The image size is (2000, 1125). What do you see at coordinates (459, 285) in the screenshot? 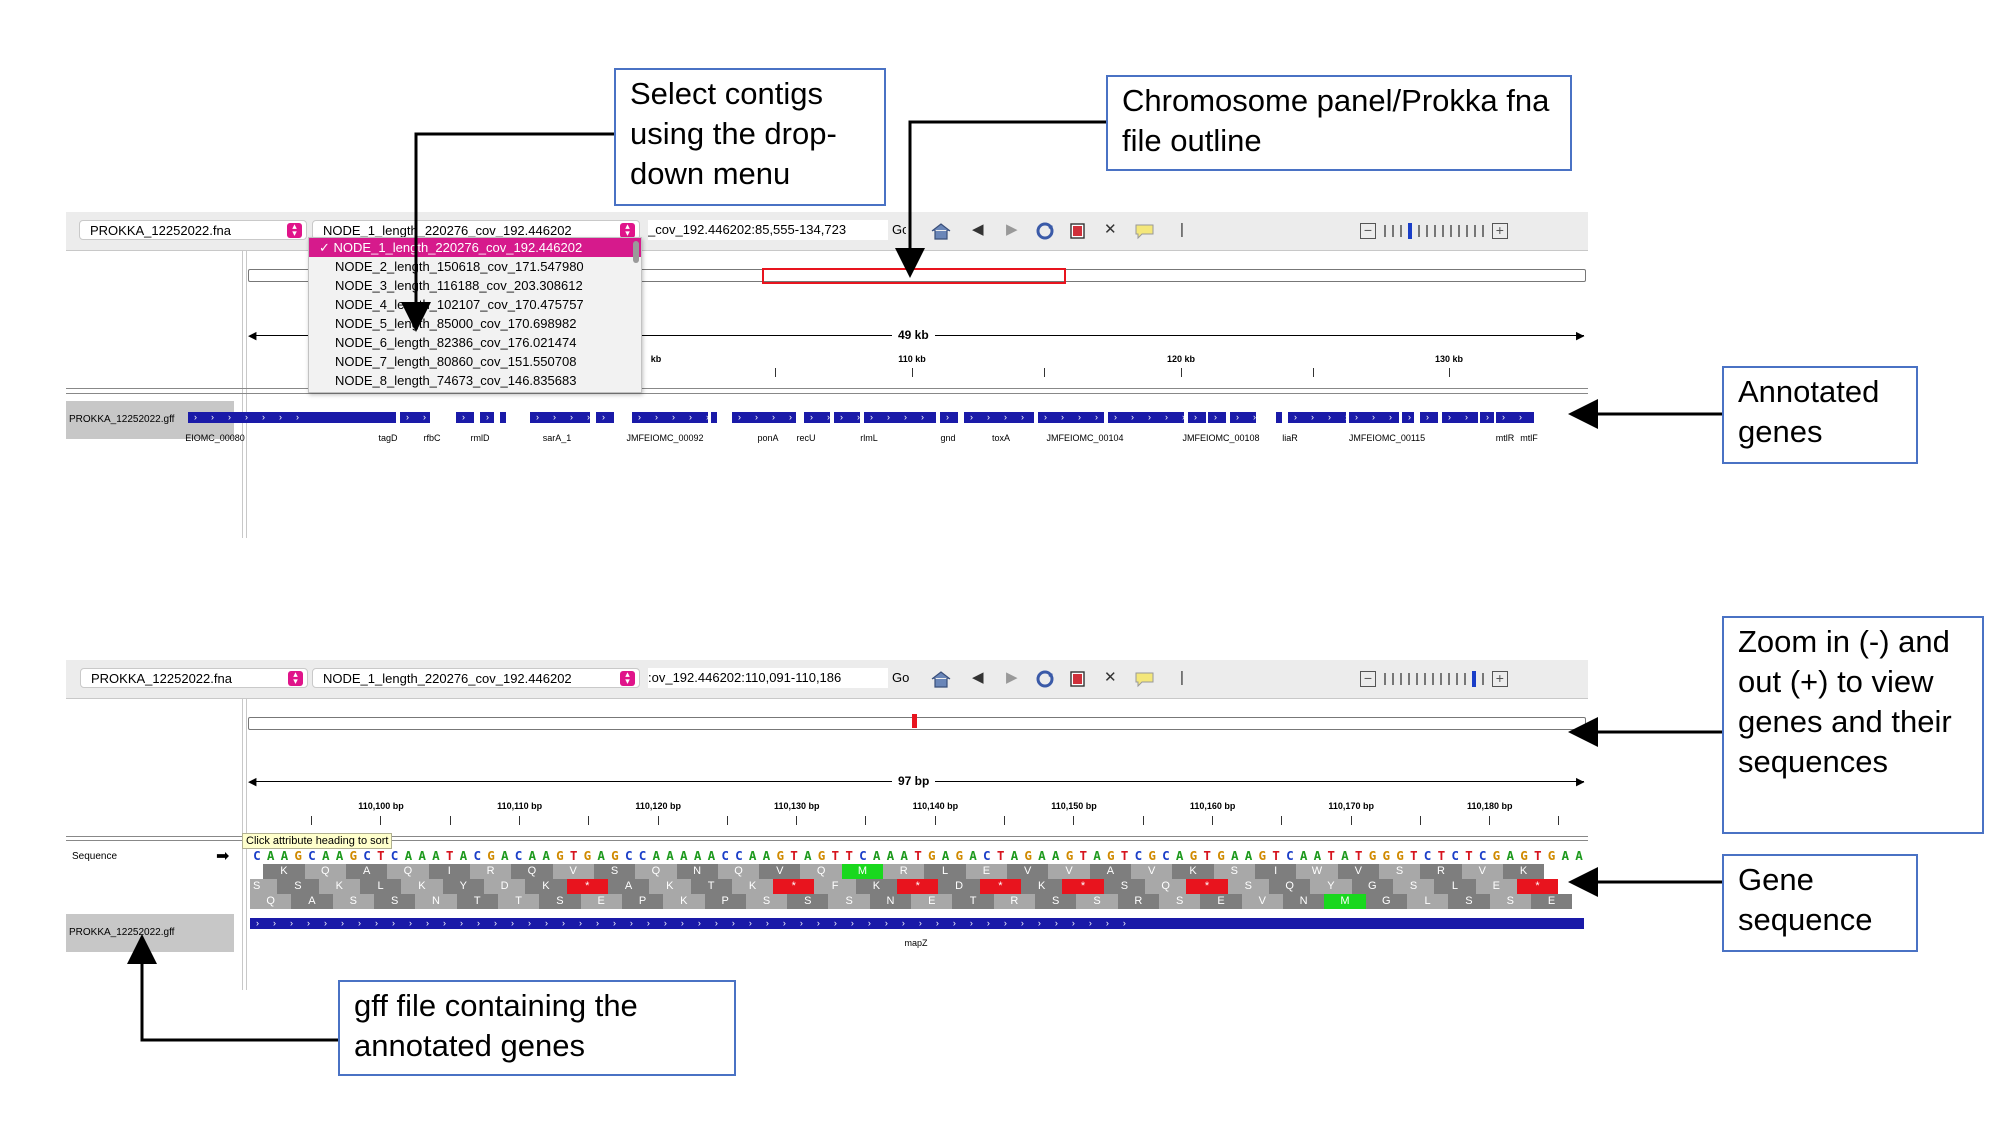
I see `dropdown-item: NODE_3_length_116188_cov_203.308612` at bounding box center [459, 285].